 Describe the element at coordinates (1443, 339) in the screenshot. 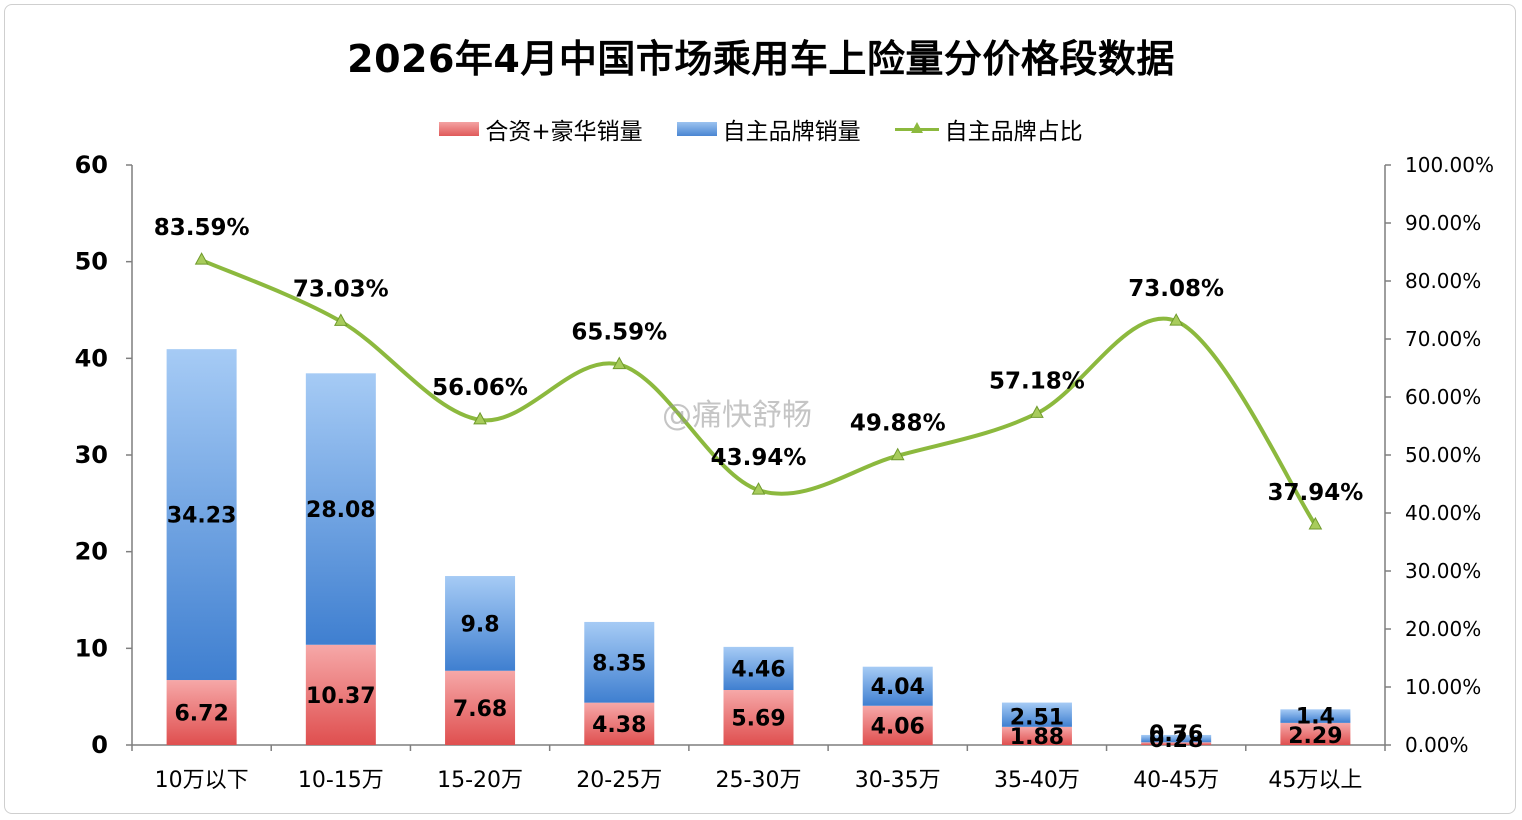

I see `y2-tick-label: 70.00%` at that location.